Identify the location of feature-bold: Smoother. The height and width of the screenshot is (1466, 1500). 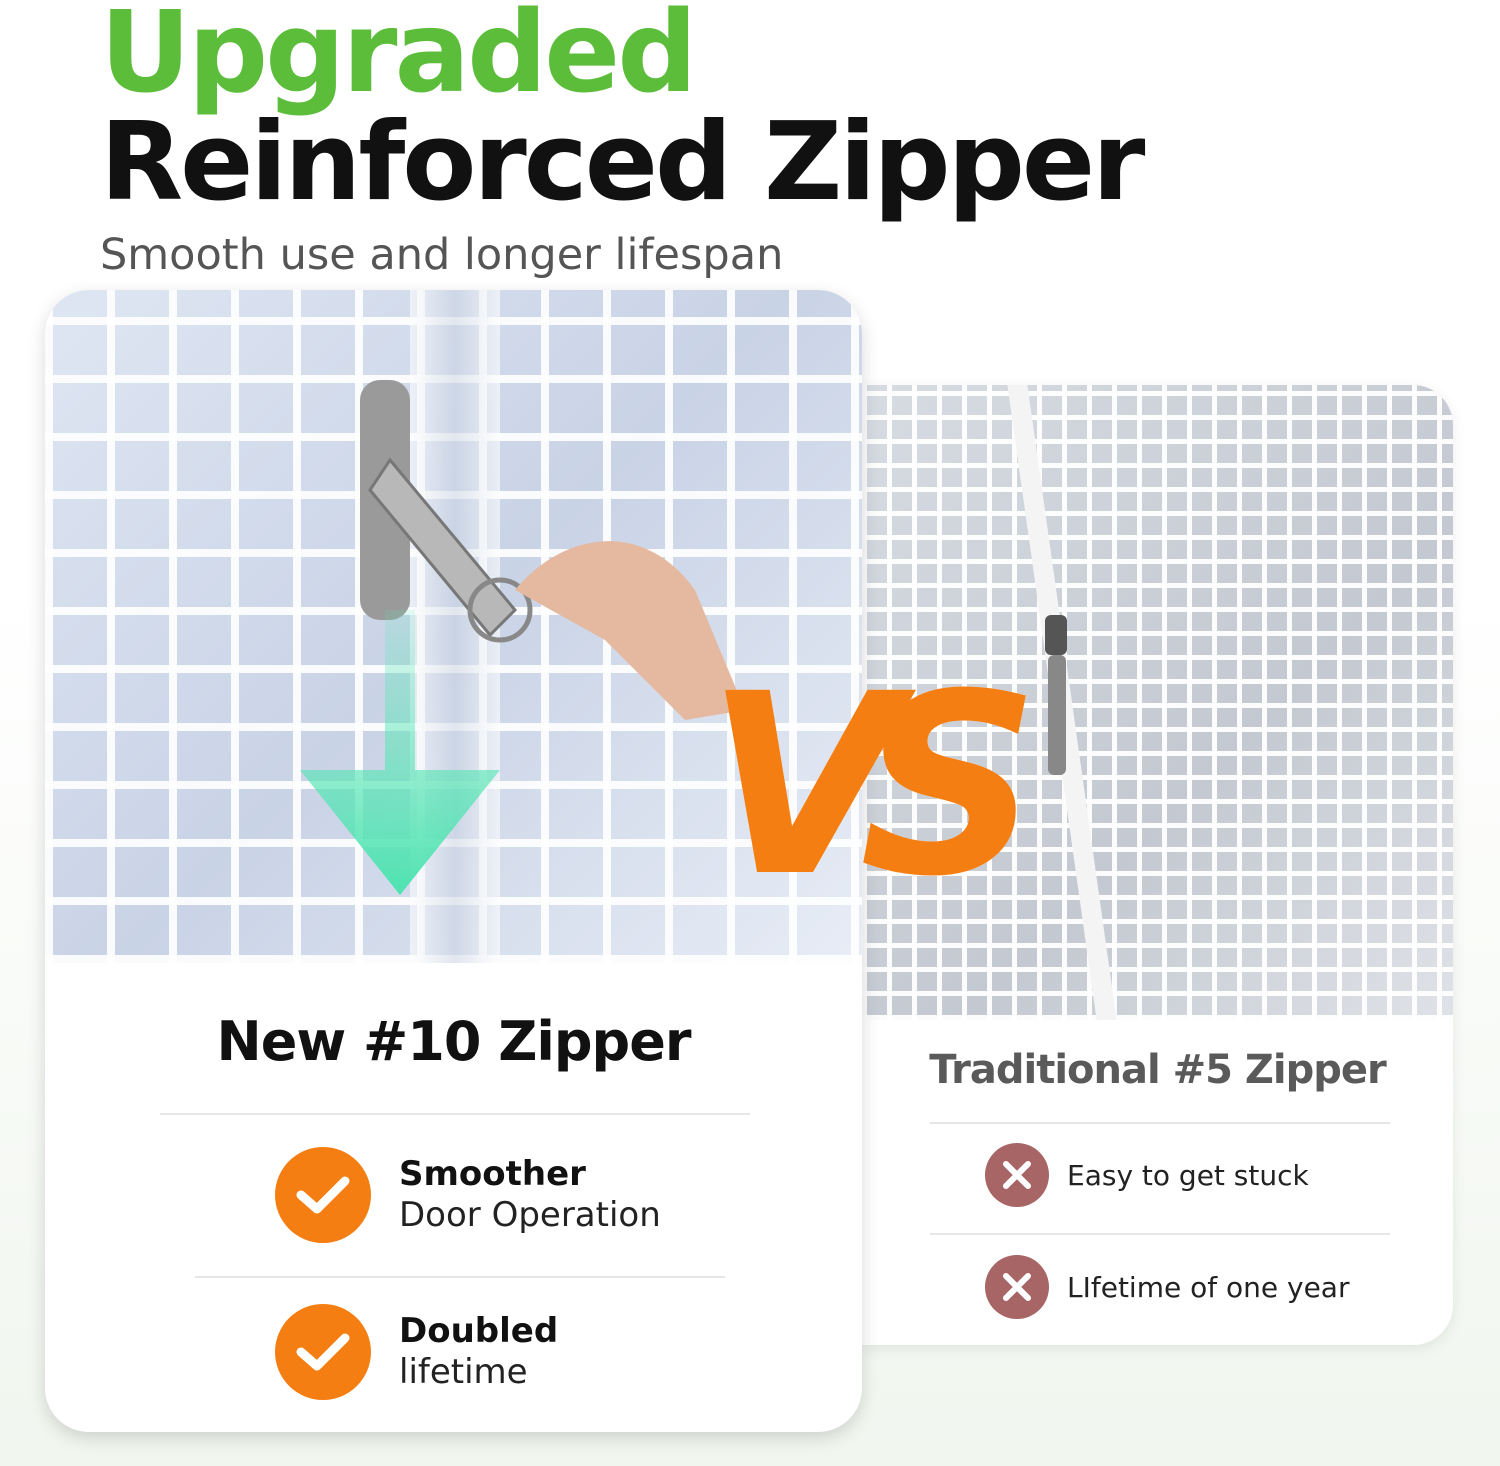
(492, 1174).